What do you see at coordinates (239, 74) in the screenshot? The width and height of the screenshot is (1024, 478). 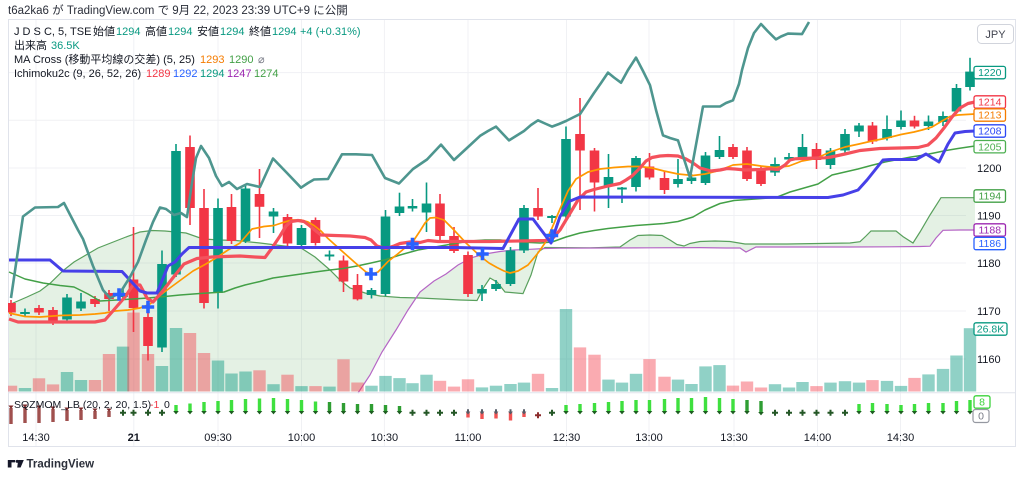 I see `svg-text: 1247` at bounding box center [239, 74].